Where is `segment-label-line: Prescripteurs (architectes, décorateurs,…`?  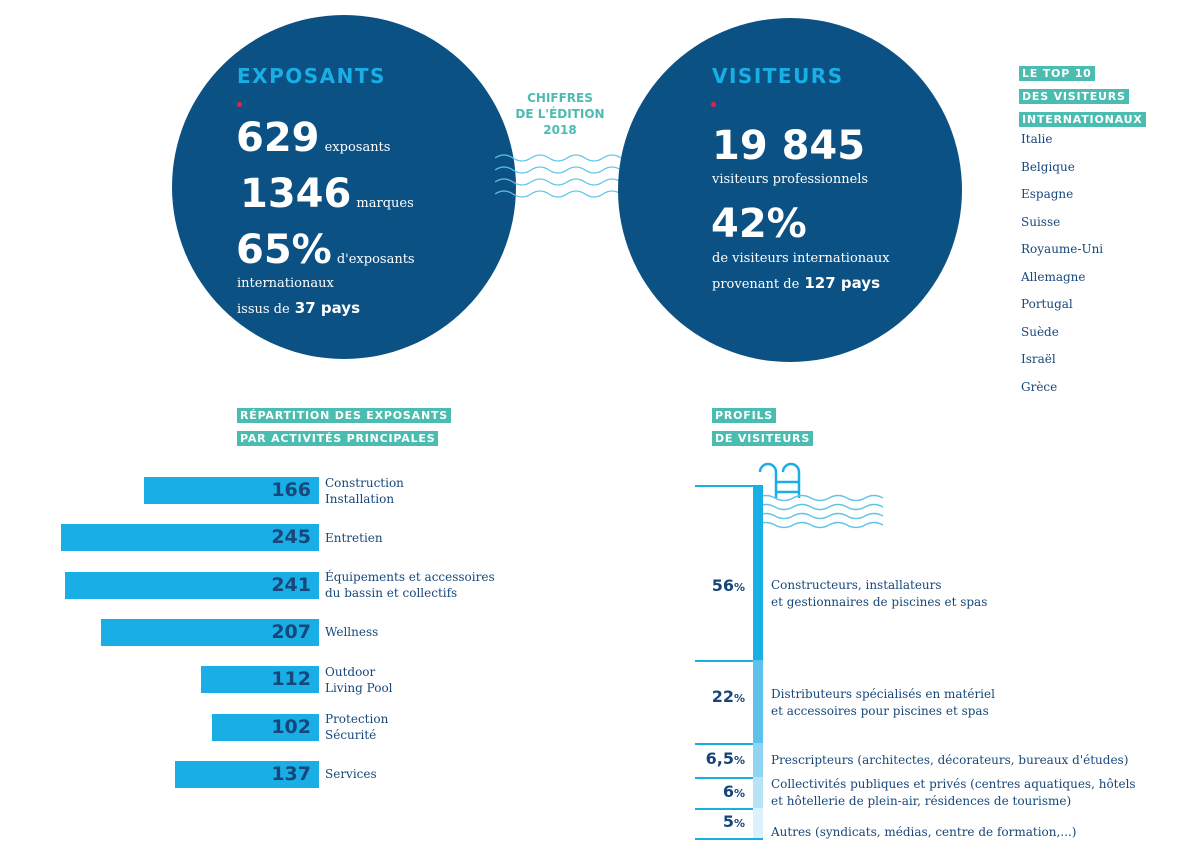
segment-label-line: Prescripteurs (architectes, décorateurs,… is located at coordinates (950, 759).